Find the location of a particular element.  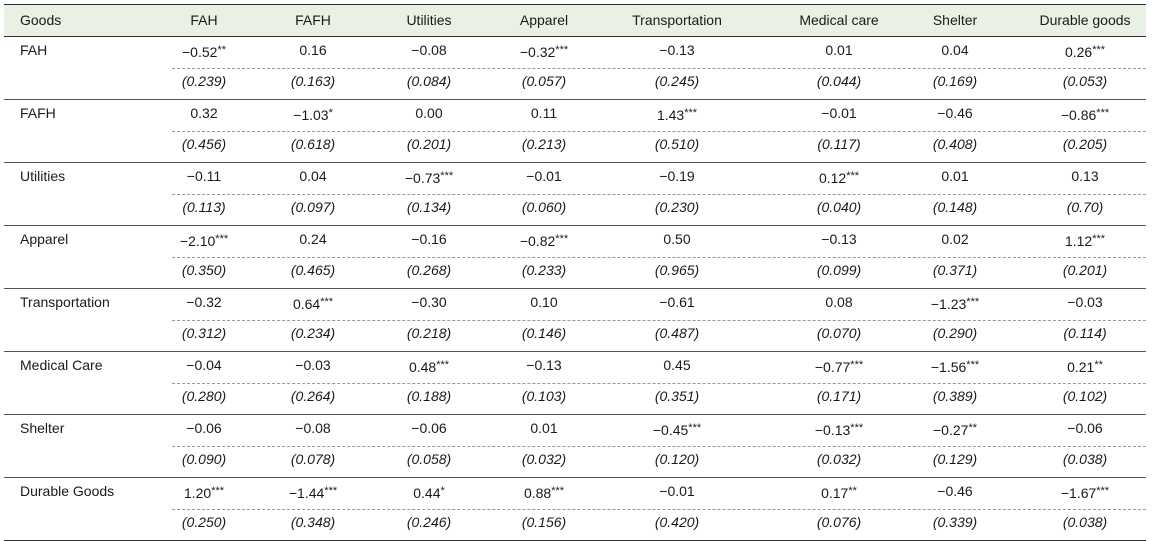

coefficient-cell: −0.52** is located at coordinates (204, 51).